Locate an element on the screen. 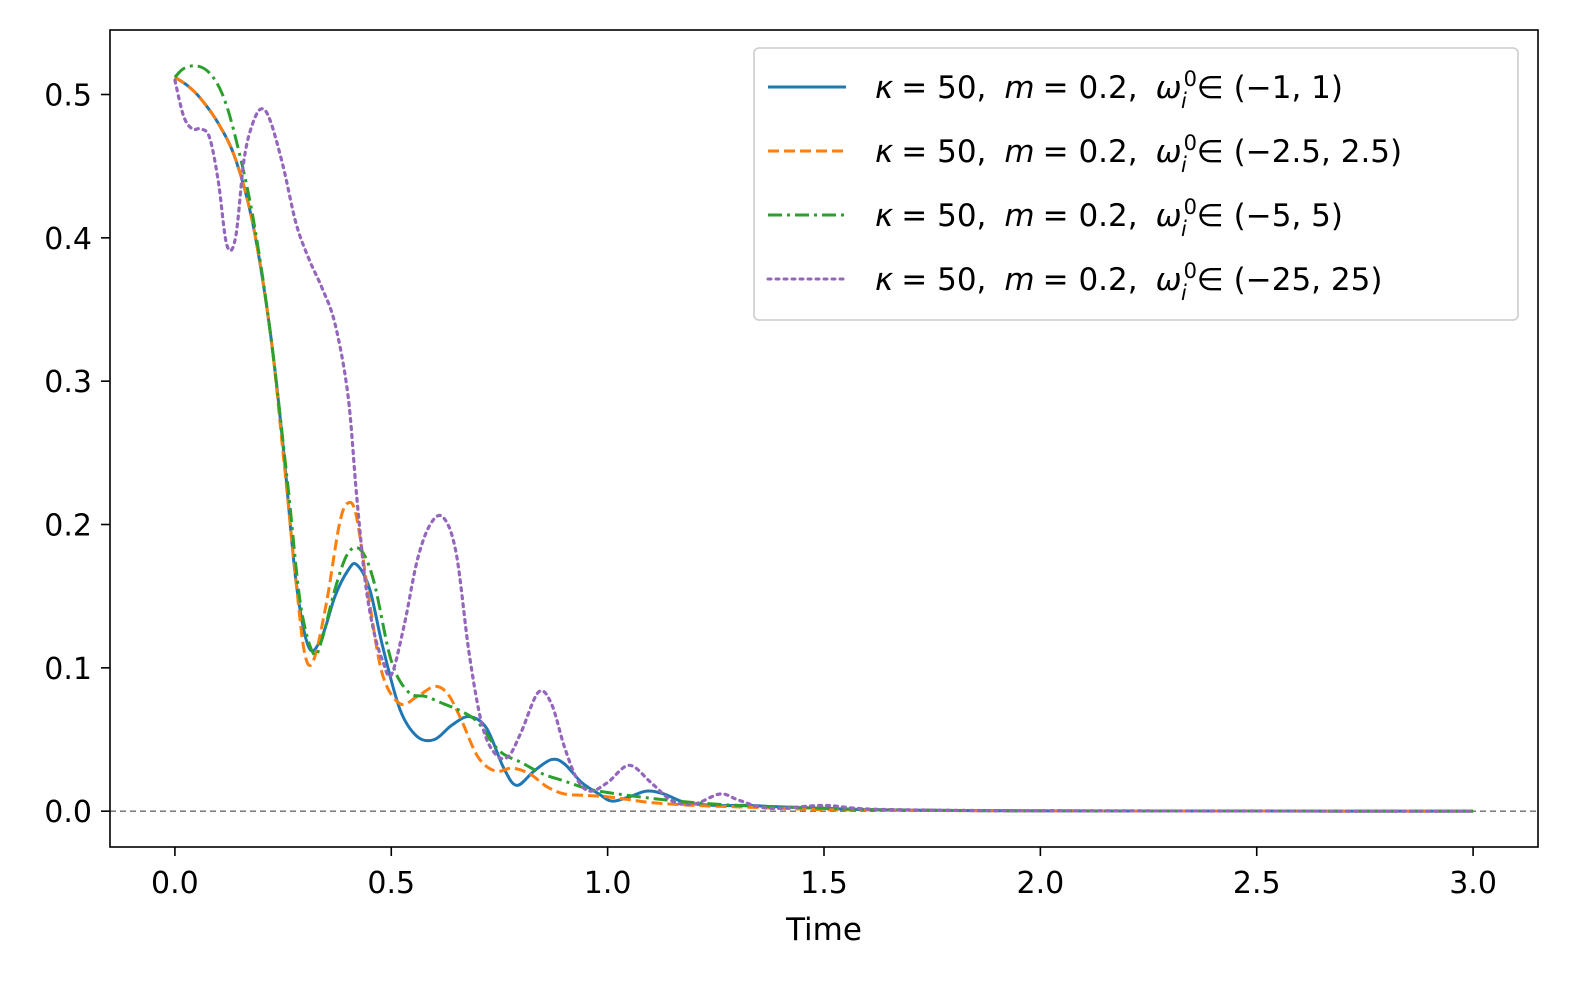 The width and height of the screenshot is (1578, 986). legend-entry-3: κ = 50, m = 0.2, ω0 i ∈ (−5, 5) is located at coordinates (1109, 218).